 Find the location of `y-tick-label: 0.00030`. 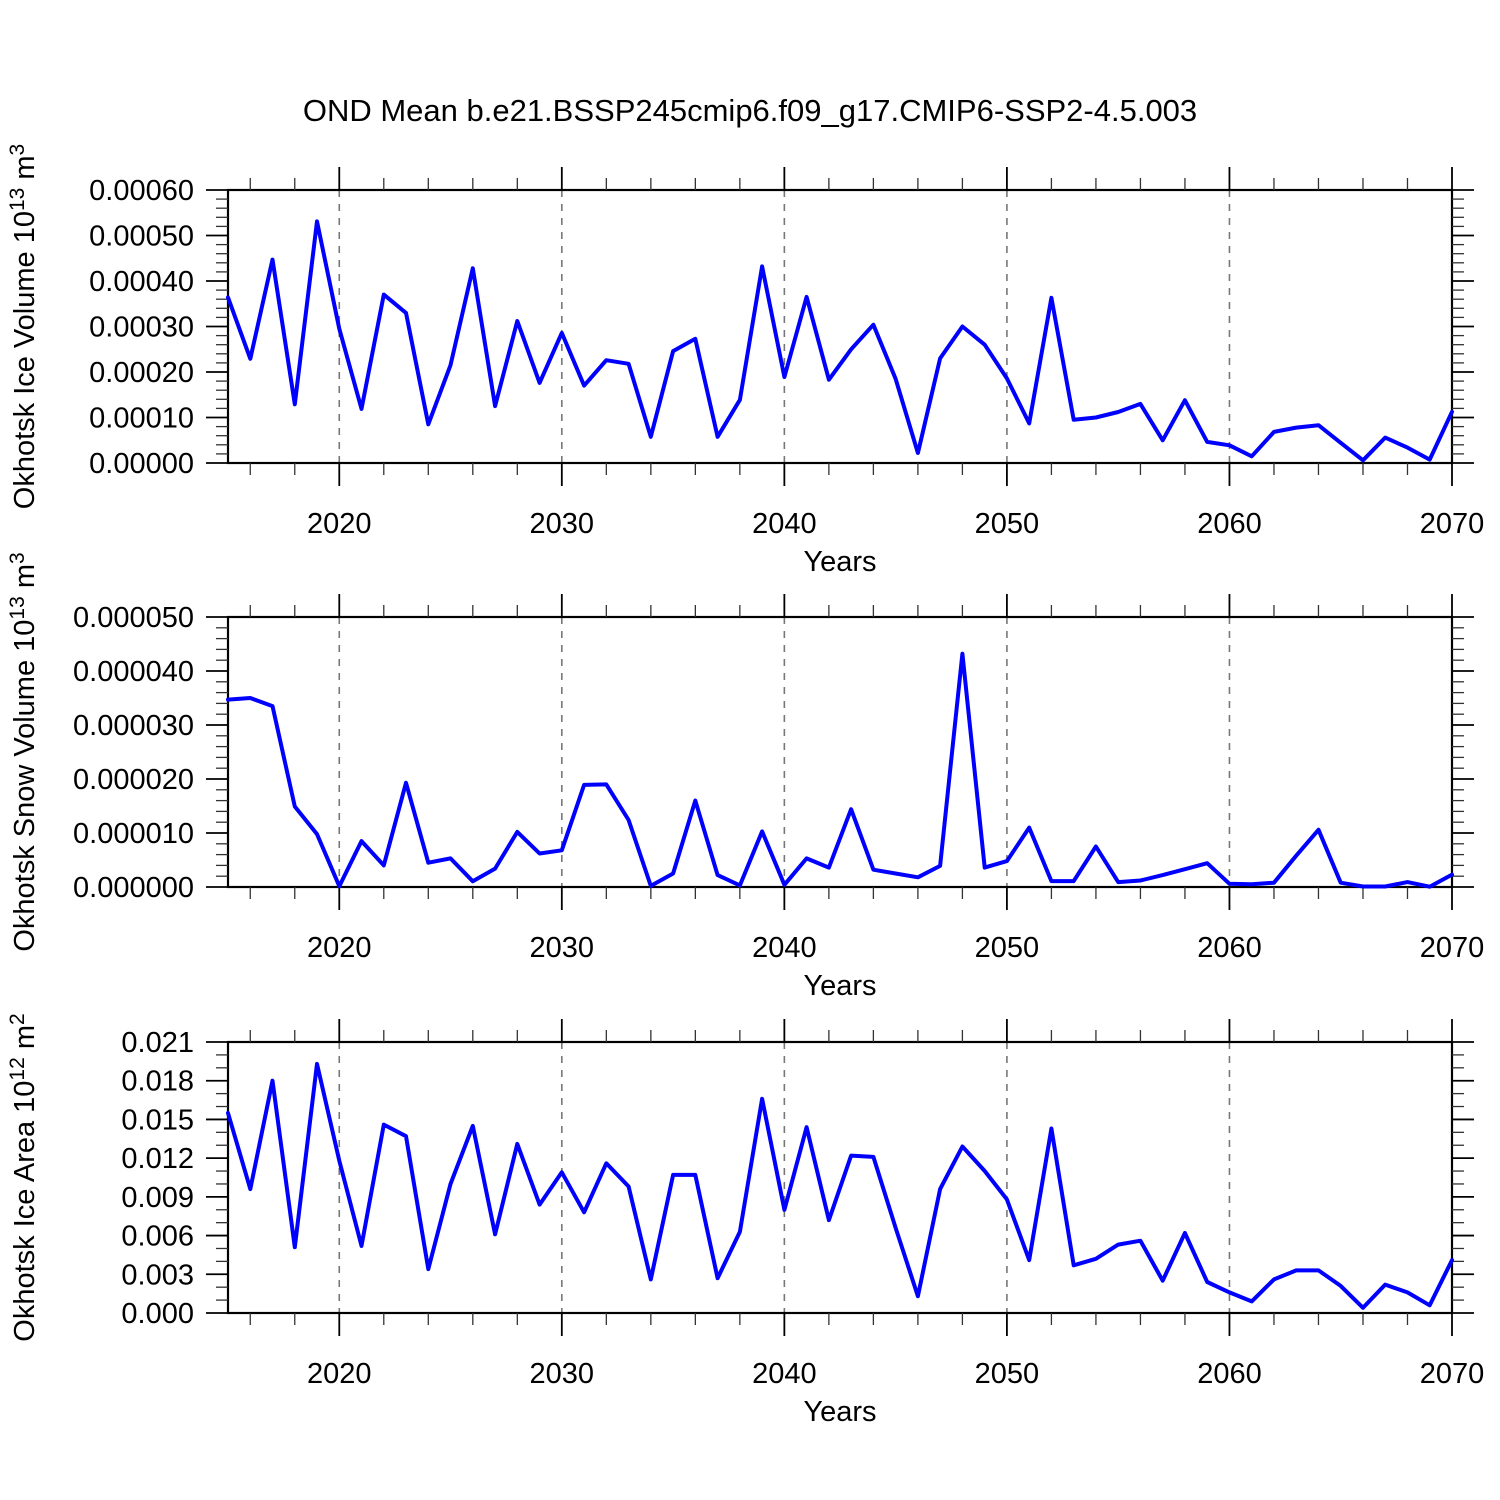

y-tick-label: 0.00030 is located at coordinates (141, 328).